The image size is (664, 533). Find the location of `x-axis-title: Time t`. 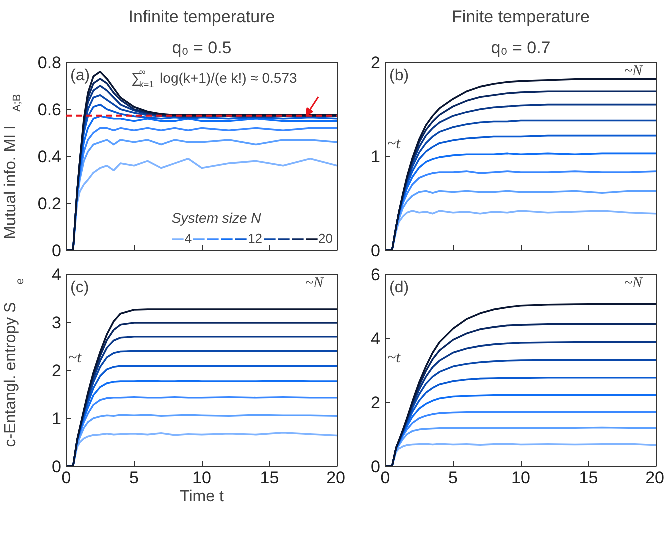

x-axis-title: Time t is located at coordinates (202, 497).